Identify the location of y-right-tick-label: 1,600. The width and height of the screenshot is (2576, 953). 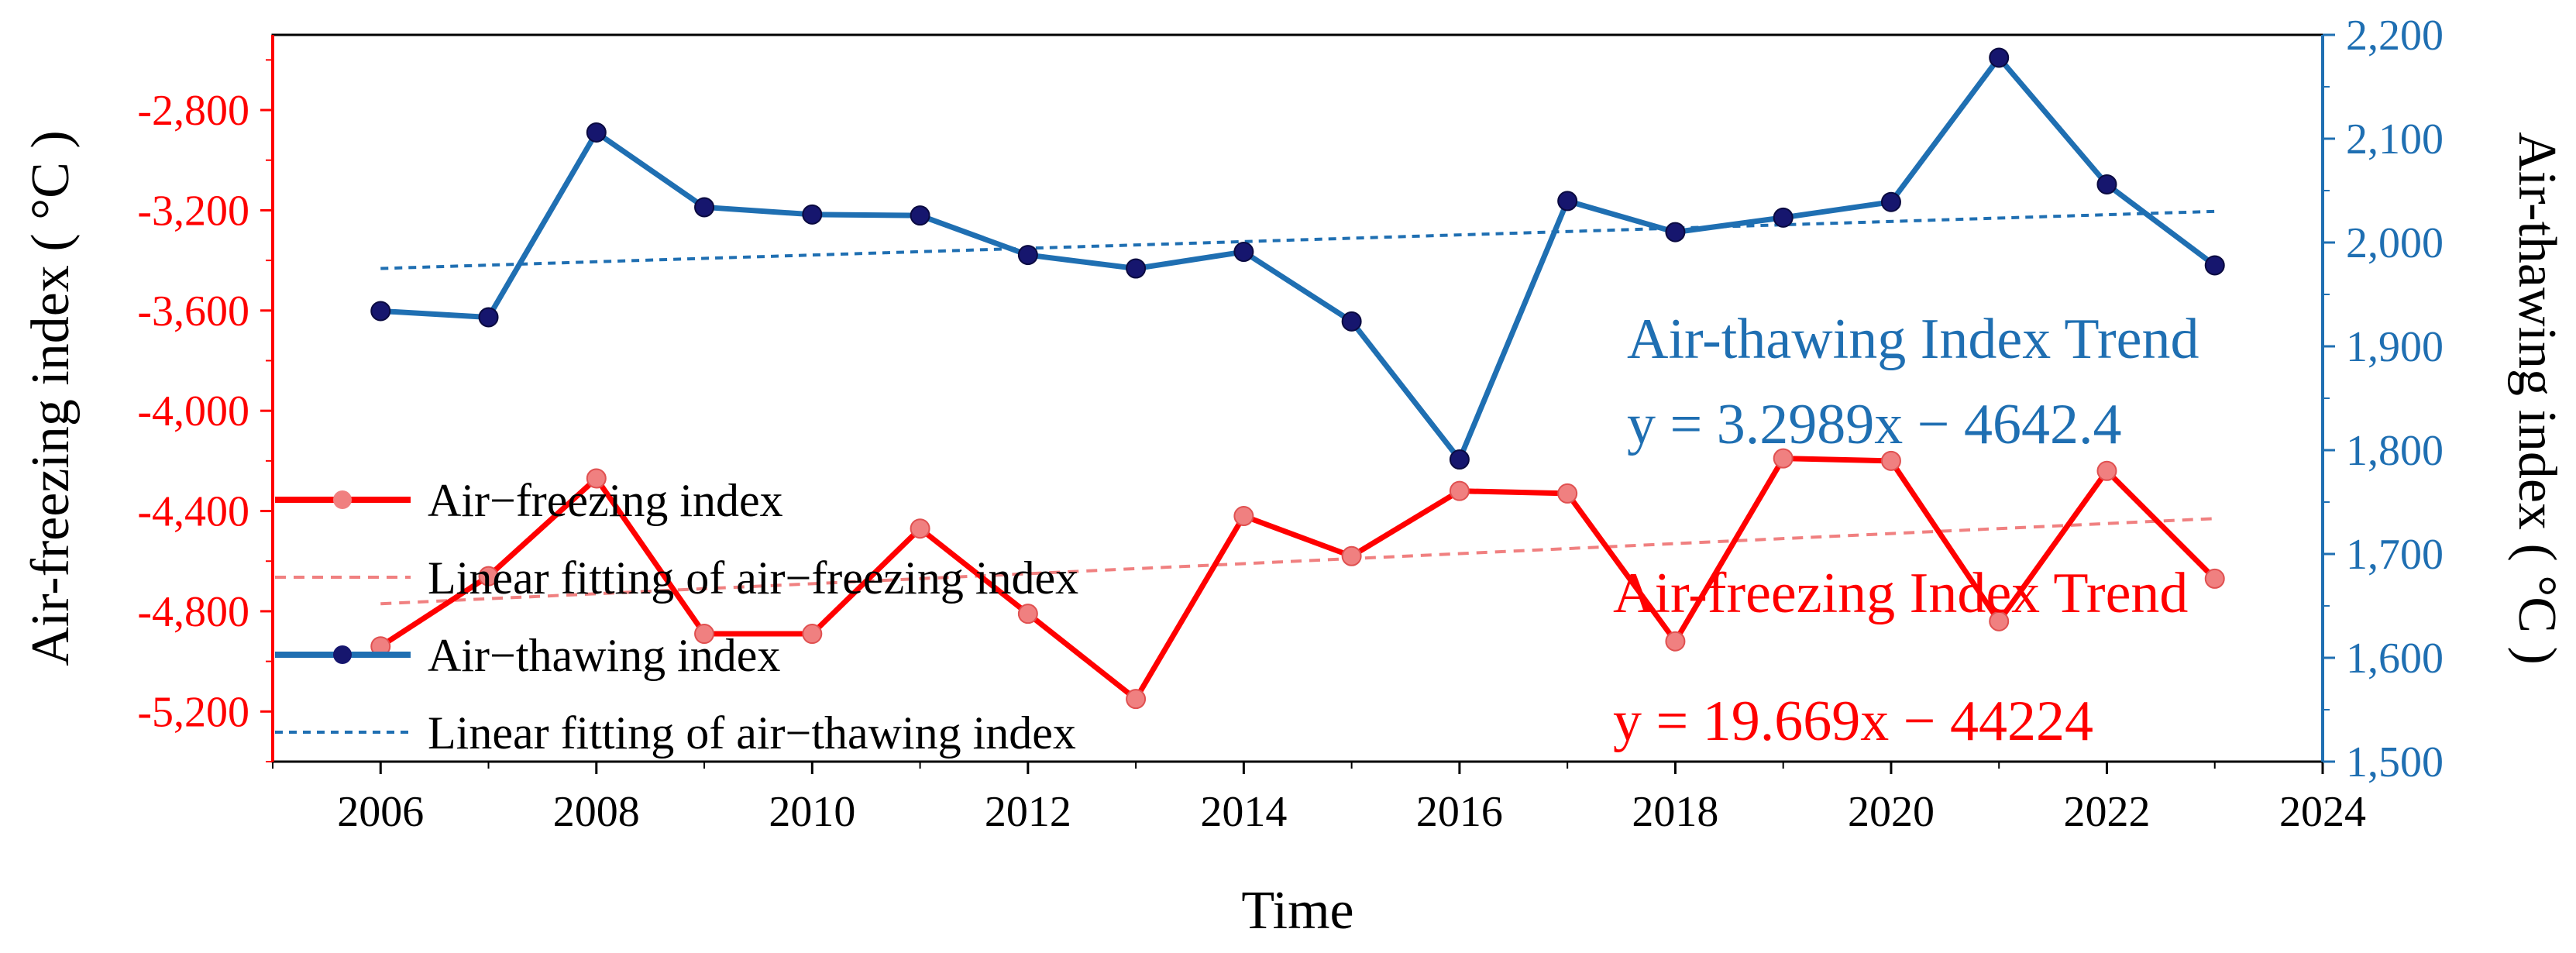
(2395, 659).